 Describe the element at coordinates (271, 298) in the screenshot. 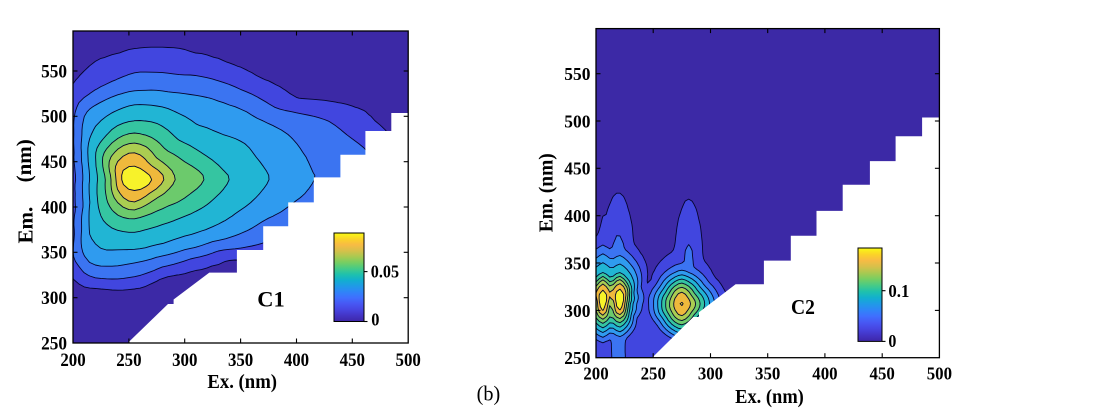

I see `svg-text: C1` at that location.